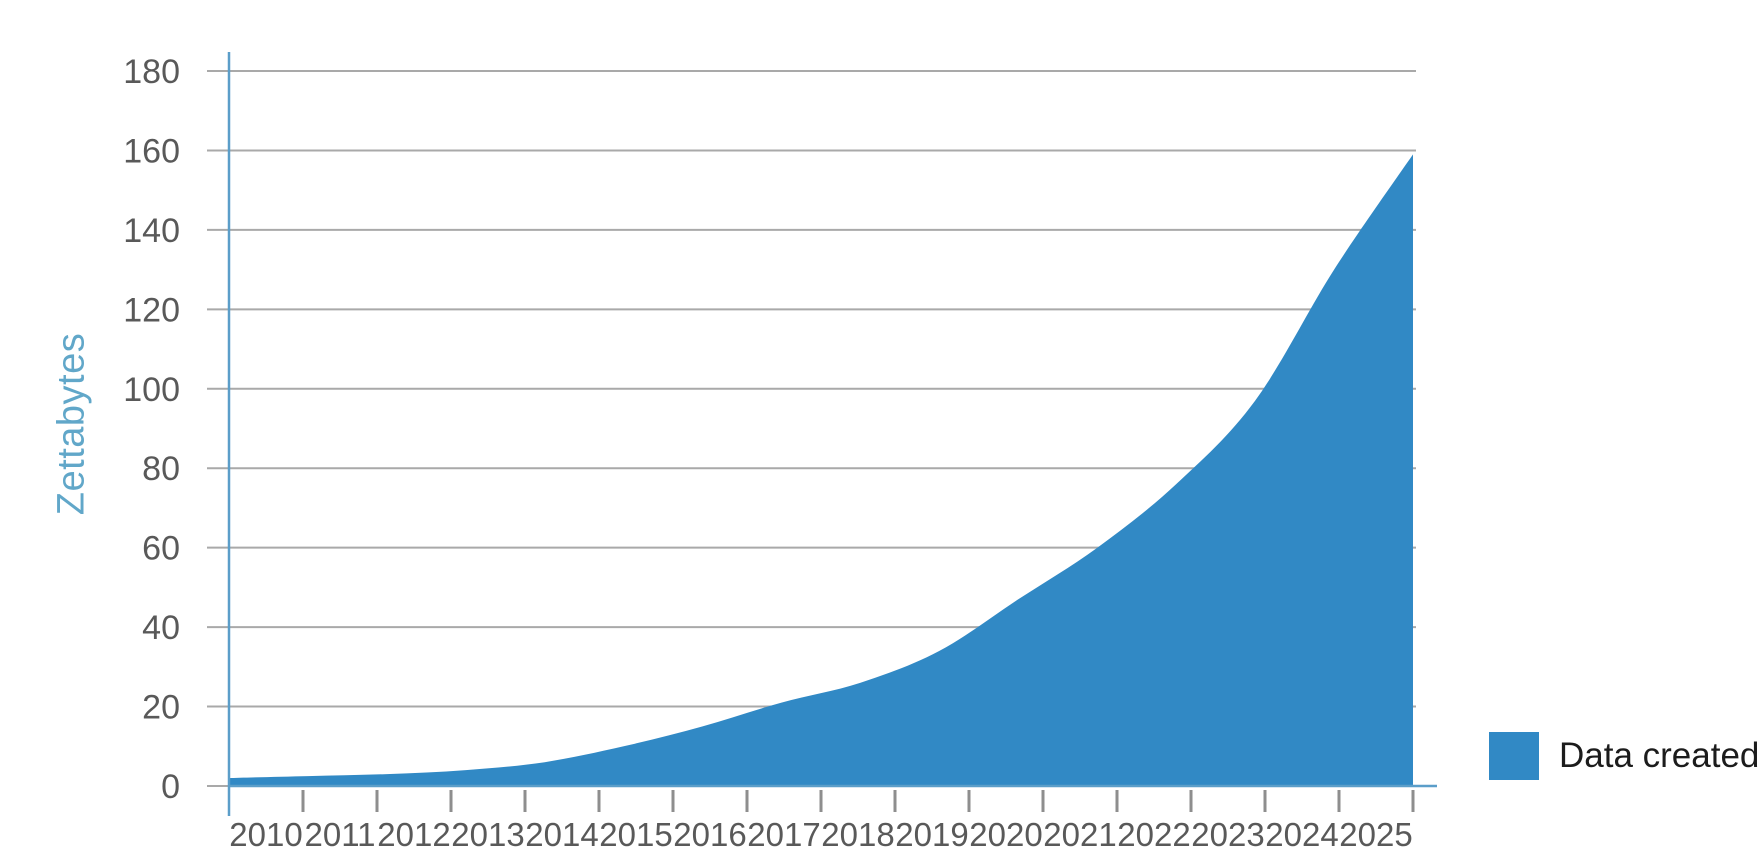 The image size is (1762, 860). Describe the element at coordinates (1227, 834) in the screenshot. I see `x-tick-label: 2023` at that location.